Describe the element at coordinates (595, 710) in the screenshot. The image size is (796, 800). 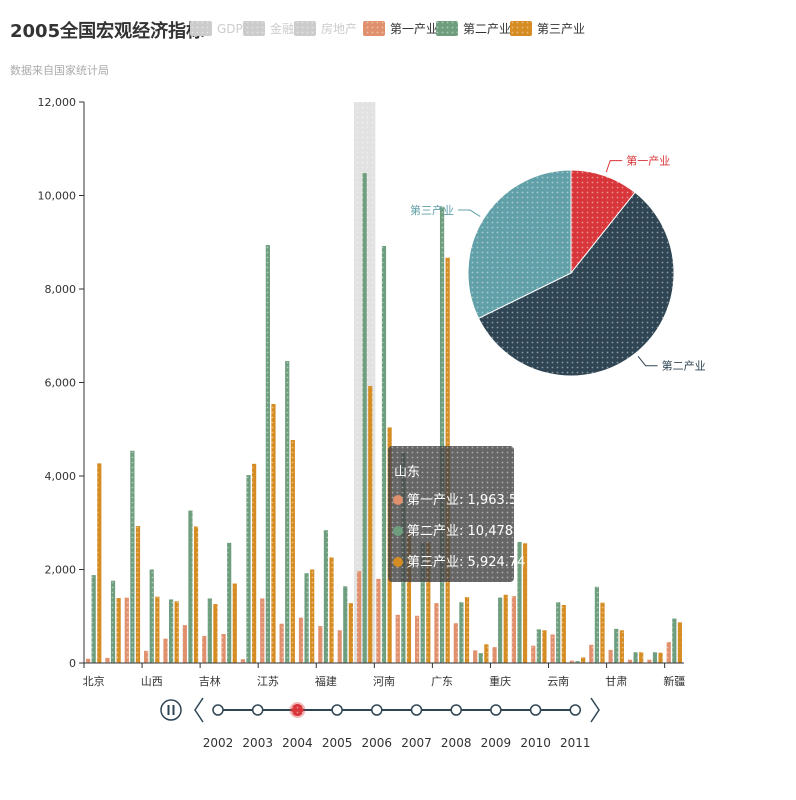
I see `next-arrow-icon` at that location.